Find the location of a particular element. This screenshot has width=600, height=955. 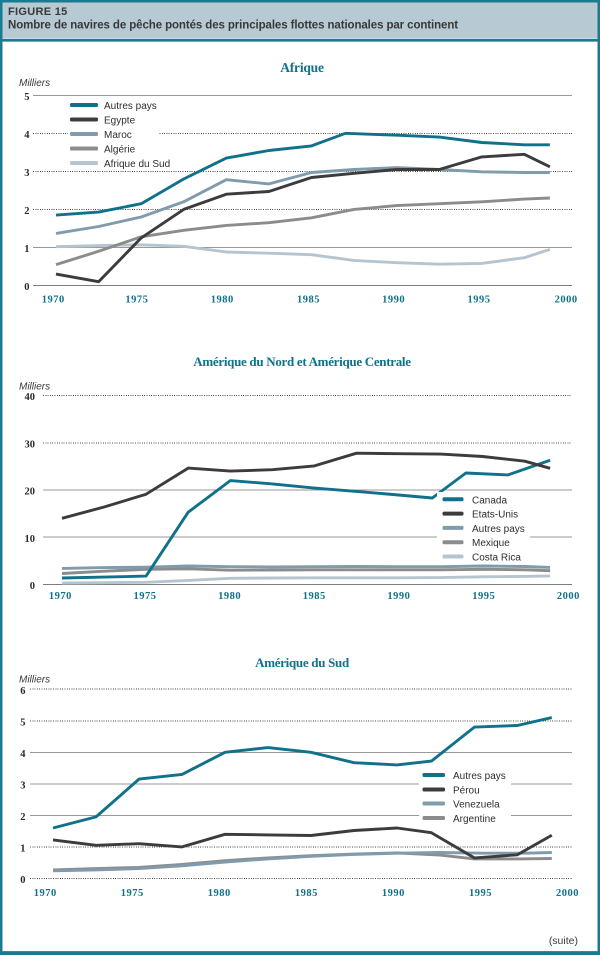

svg-text: Pérou is located at coordinates (466, 791).